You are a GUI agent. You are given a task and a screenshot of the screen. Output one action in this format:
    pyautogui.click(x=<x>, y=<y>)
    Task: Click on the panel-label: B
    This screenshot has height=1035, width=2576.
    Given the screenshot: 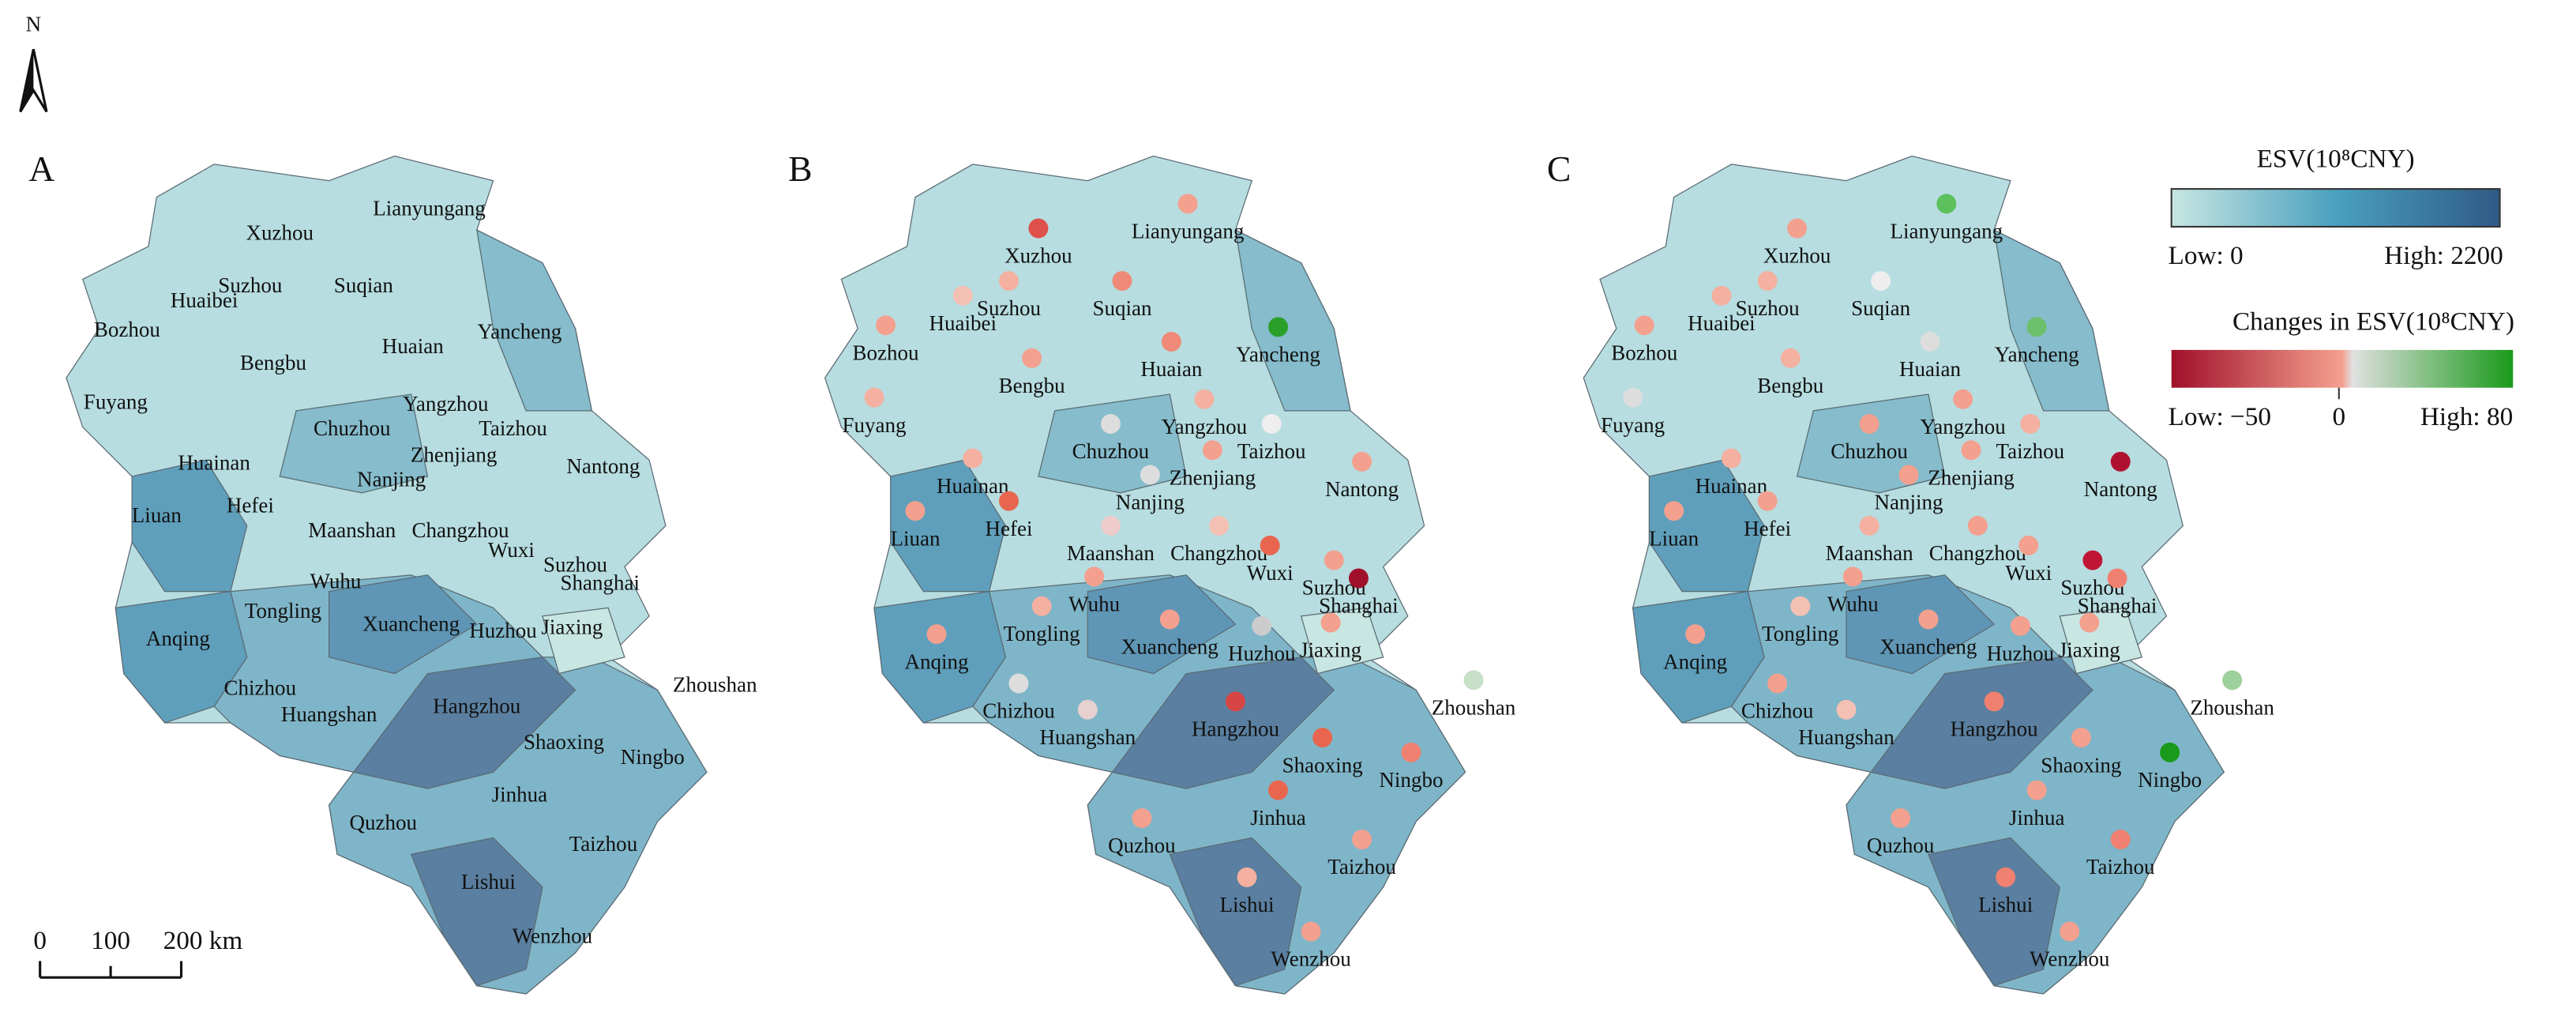 What is the action you would take?
    pyautogui.click(x=800, y=169)
    